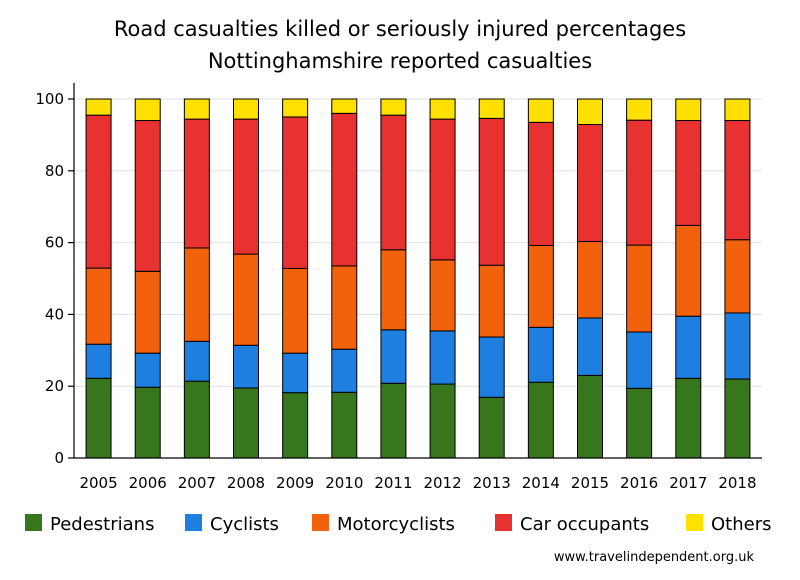 The height and width of the screenshot is (580, 800). What do you see at coordinates (98, 191) in the screenshot?
I see `bar-car-occupants-2005` at bounding box center [98, 191].